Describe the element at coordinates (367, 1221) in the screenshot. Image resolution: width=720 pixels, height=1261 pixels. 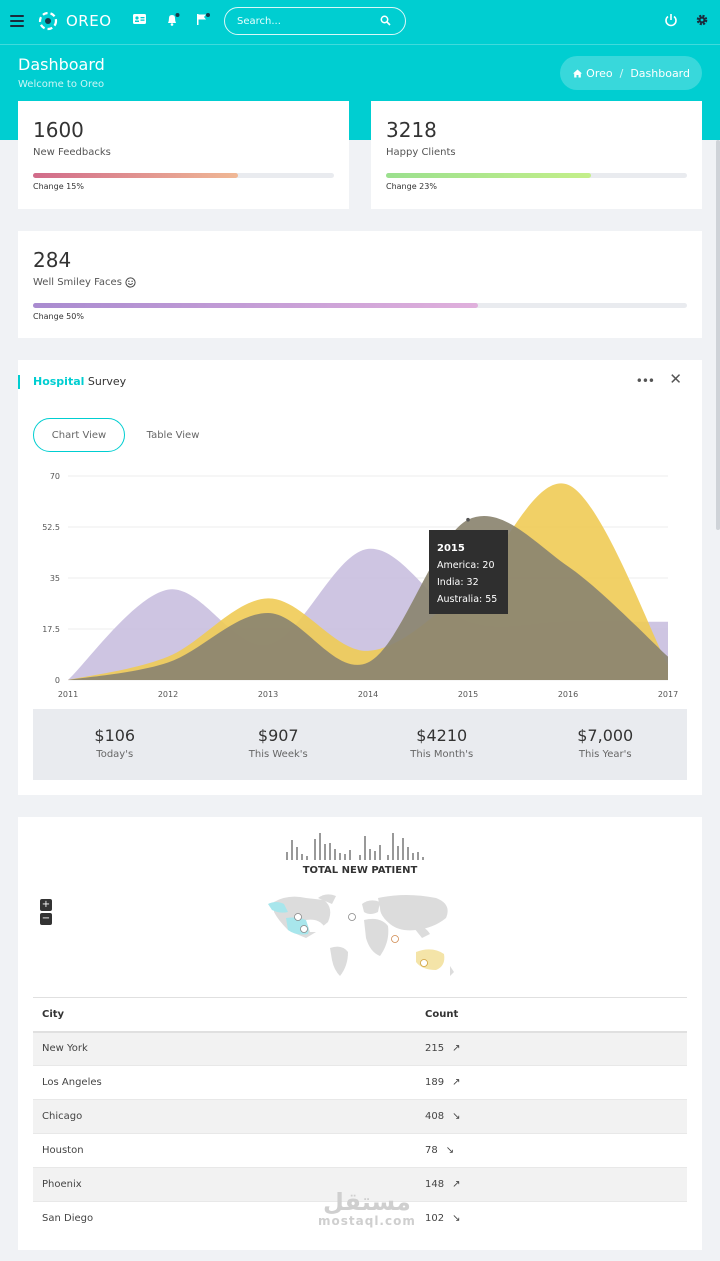
I see `watermark-latin: mostaql.com` at that location.